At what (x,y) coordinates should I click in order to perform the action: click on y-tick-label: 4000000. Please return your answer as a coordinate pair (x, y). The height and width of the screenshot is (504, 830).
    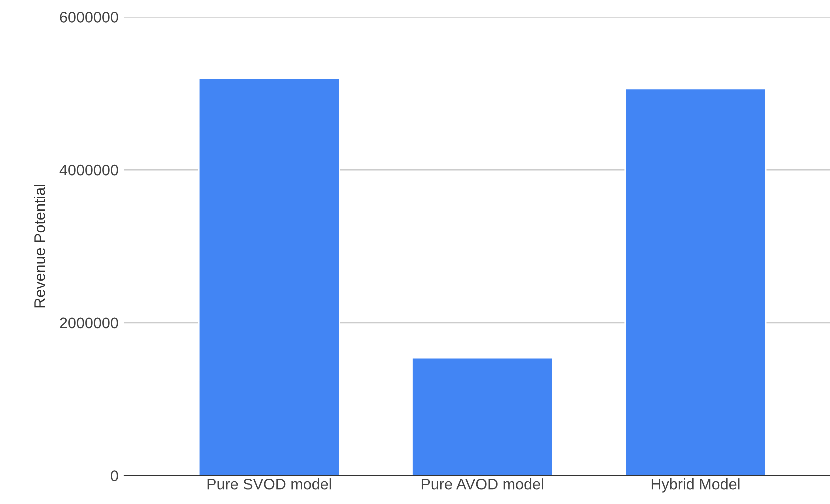
    Looking at the image, I should click on (89, 170).